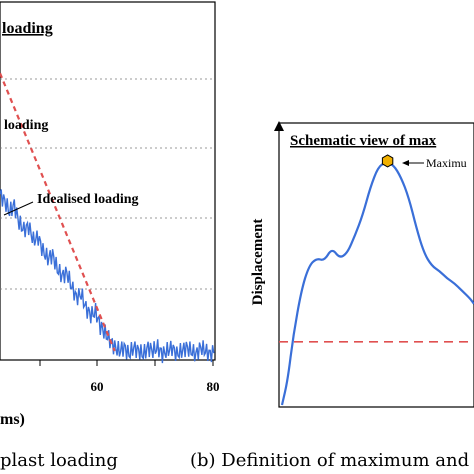  Describe the element at coordinates (18, 208) in the screenshot. I see `idealised-pointer-arrow` at that location.